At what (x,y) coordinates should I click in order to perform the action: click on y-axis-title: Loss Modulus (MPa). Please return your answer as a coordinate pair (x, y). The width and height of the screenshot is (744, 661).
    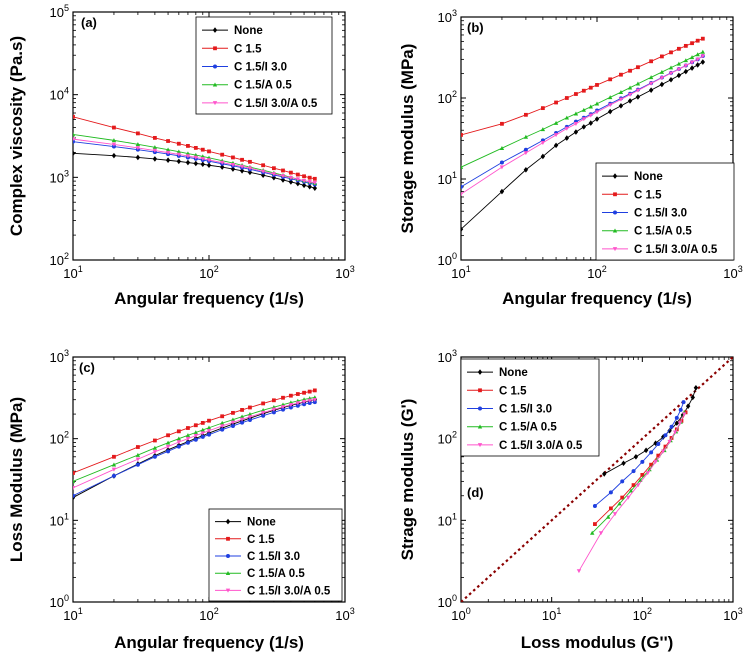
    Looking at the image, I should click on (16, 479).